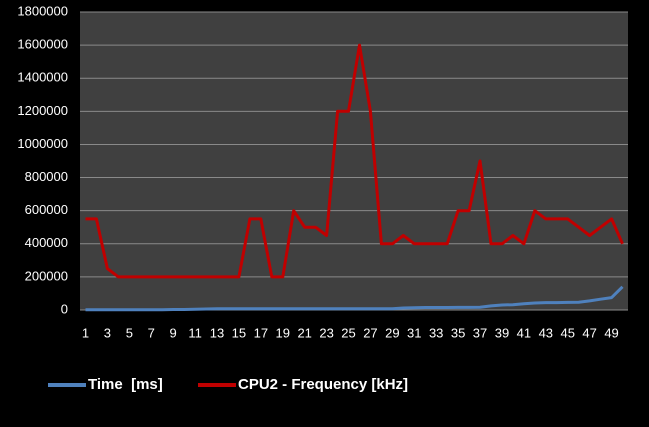  What do you see at coordinates (502, 332) in the screenshot?
I see `x-tick-label: 39` at bounding box center [502, 332].